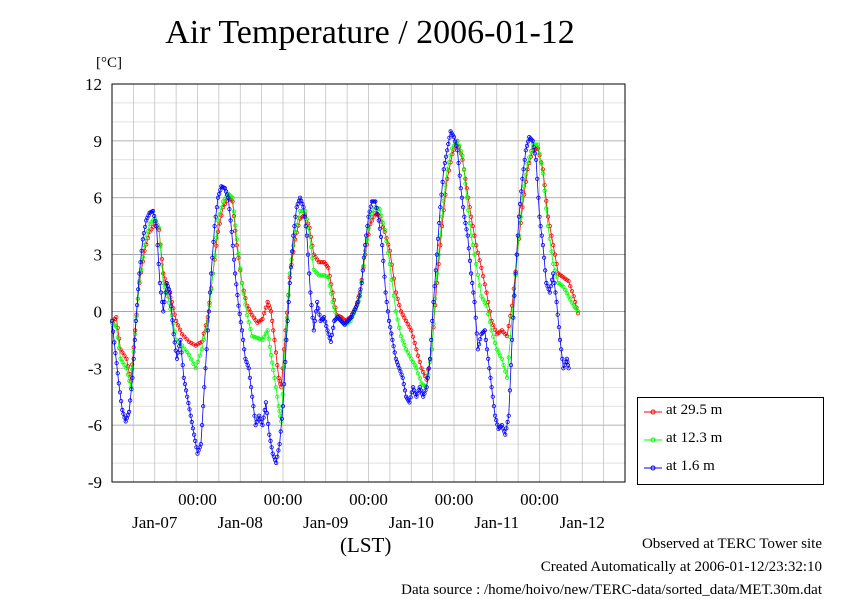  I want to click on legend-marker-green, so click(653, 440).